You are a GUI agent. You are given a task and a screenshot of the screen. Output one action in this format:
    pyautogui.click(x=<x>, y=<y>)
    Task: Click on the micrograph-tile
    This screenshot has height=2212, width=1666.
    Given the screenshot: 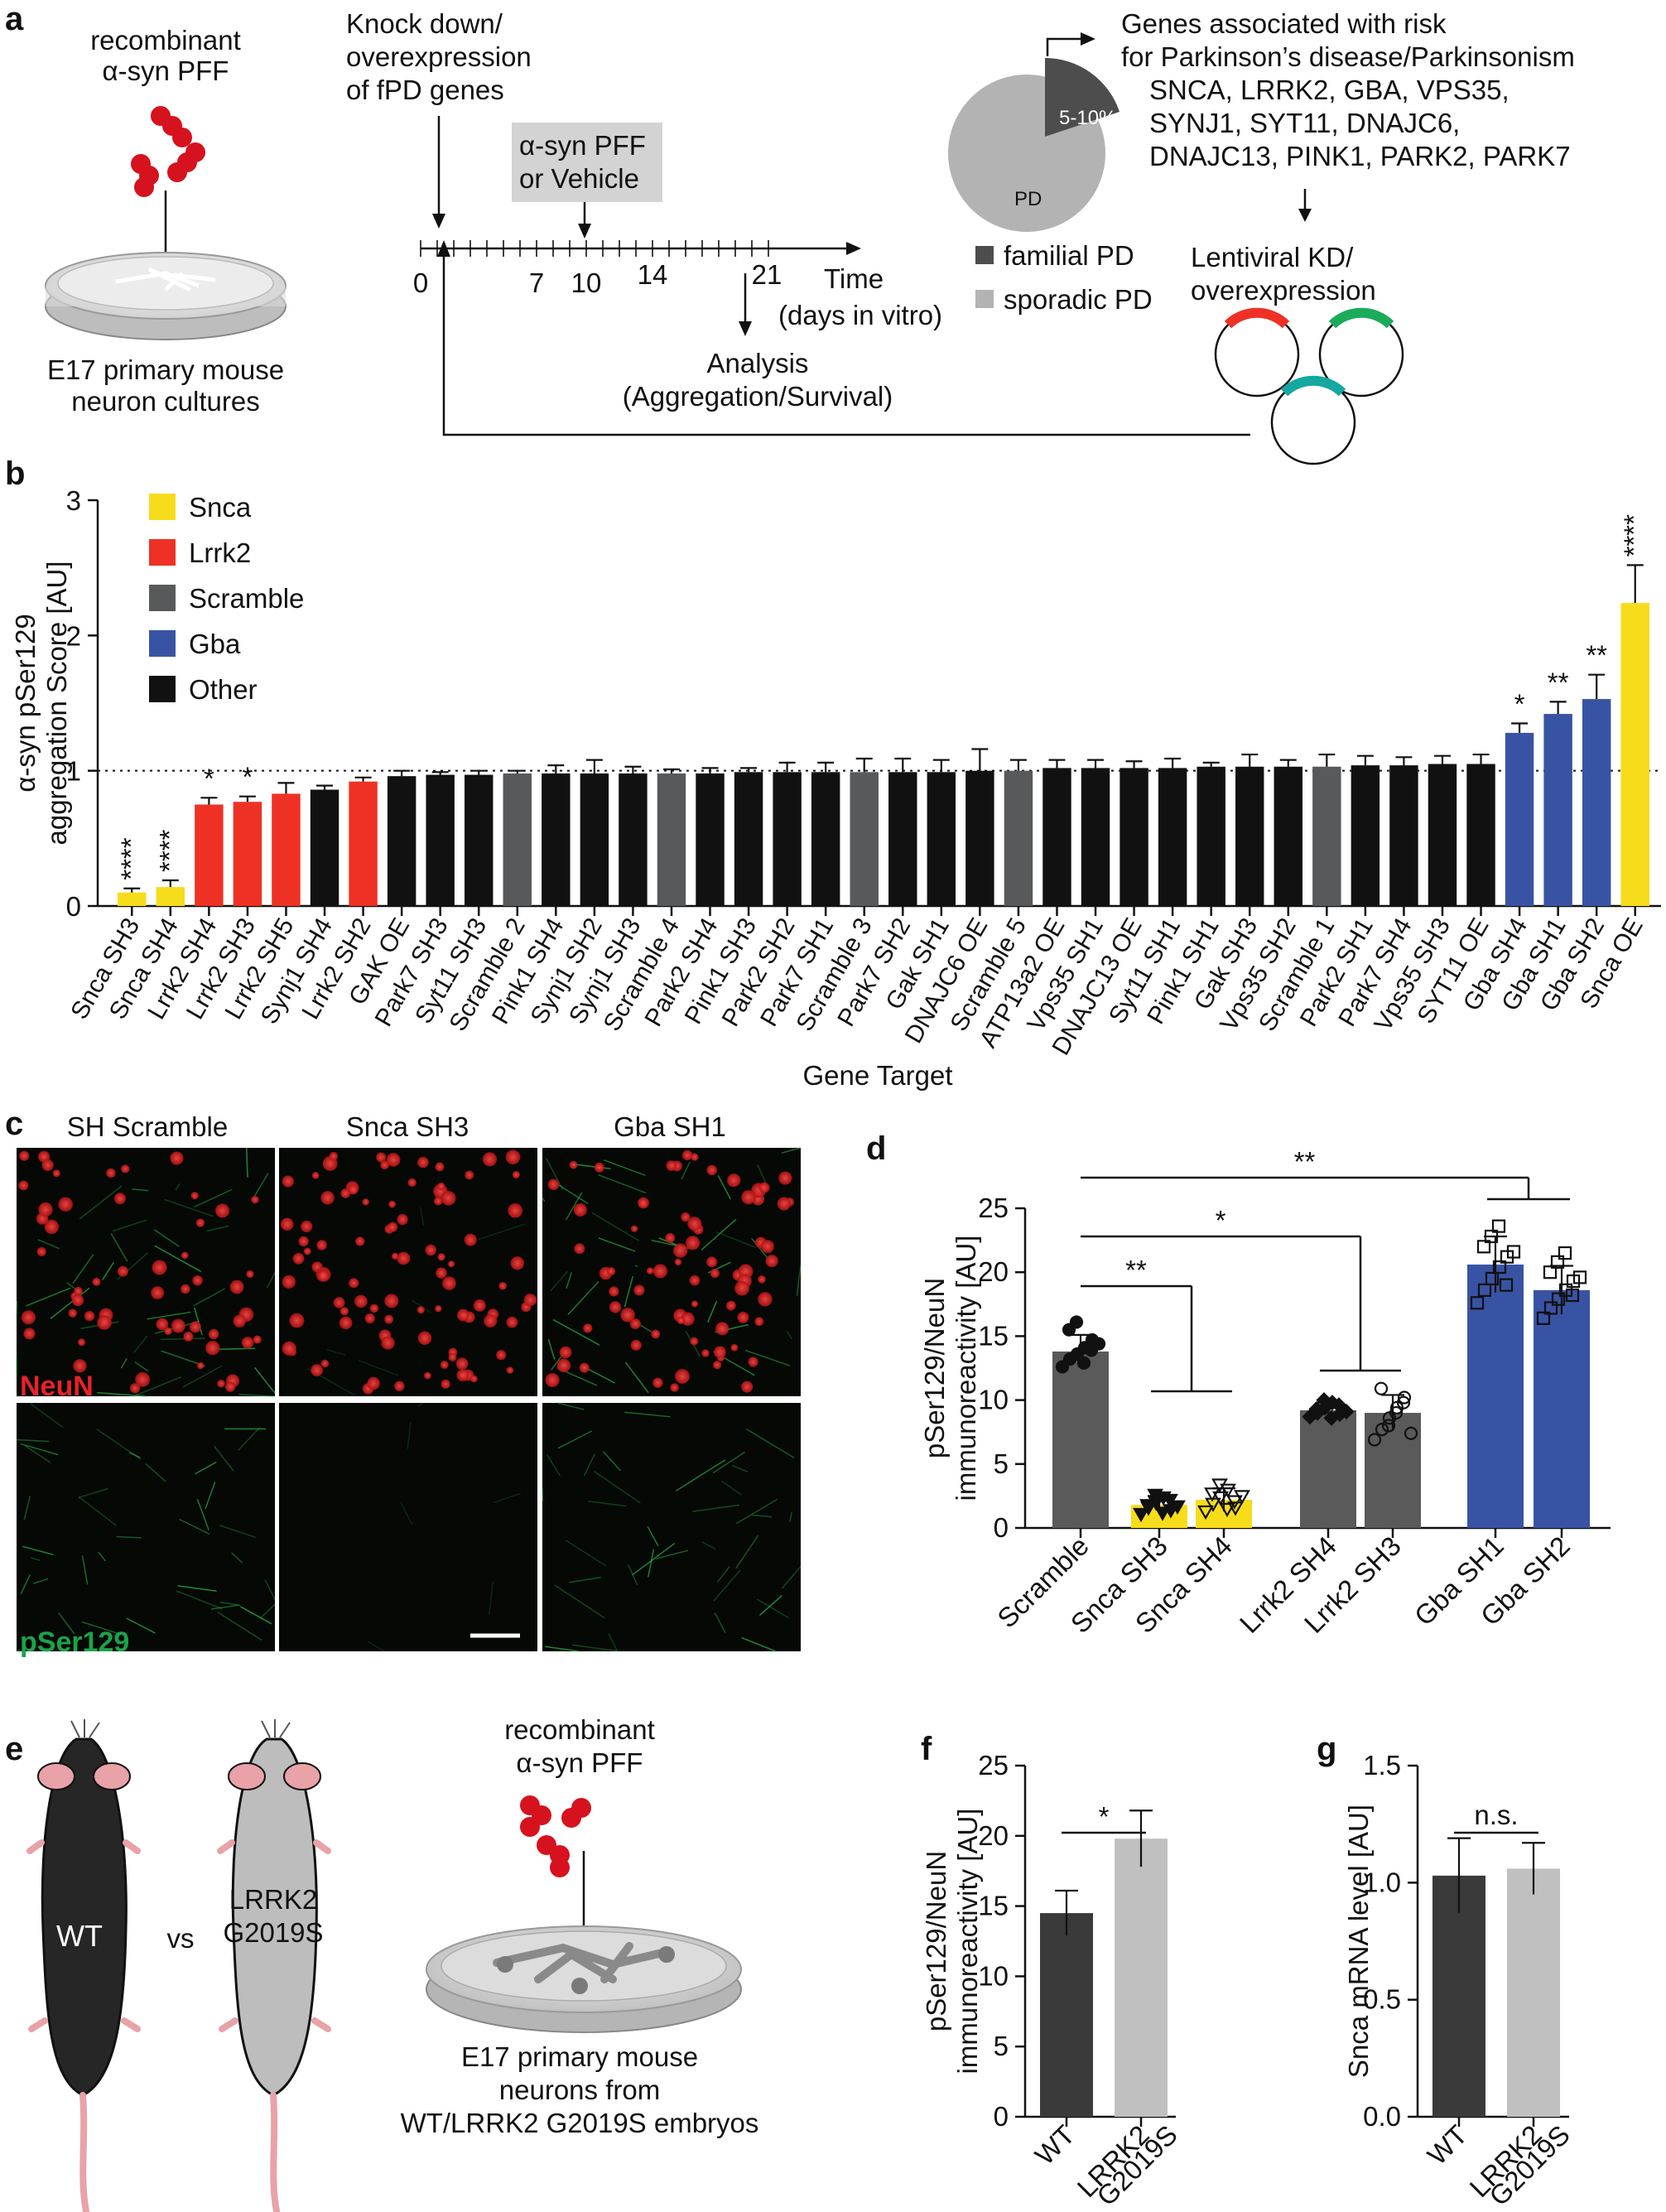 What is the action you would take?
    pyautogui.click(x=146, y=1527)
    